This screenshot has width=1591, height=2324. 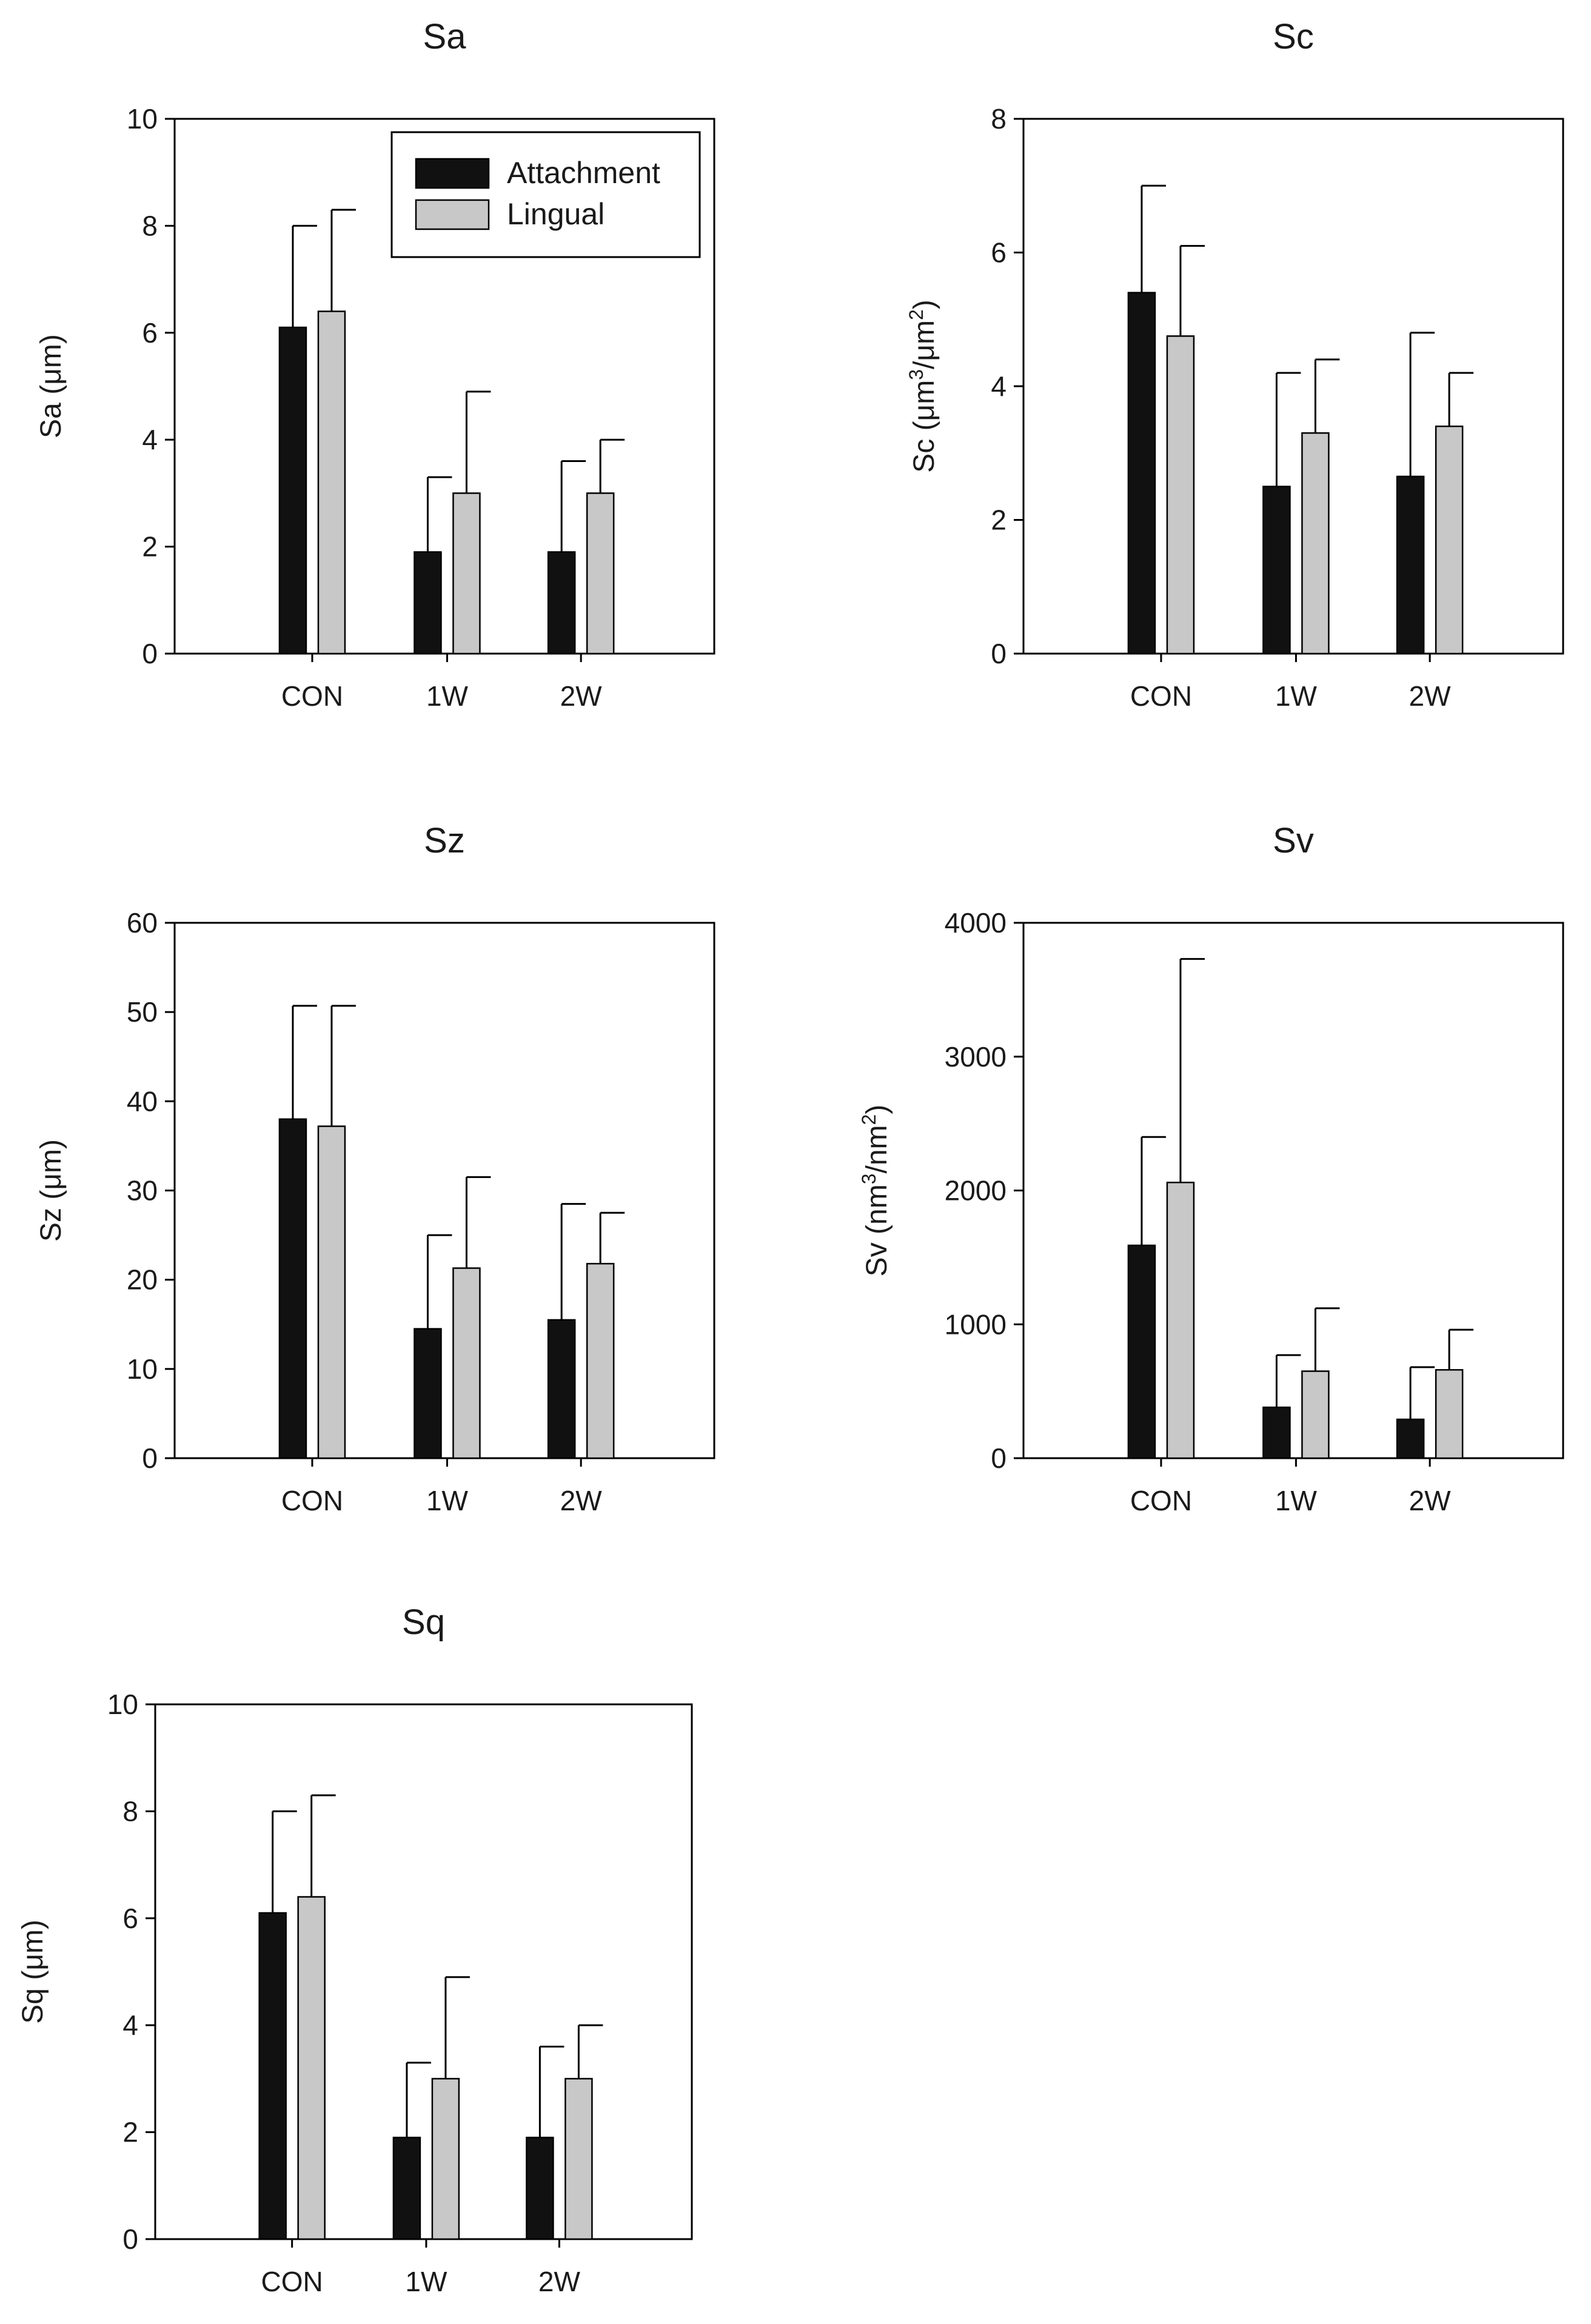 What do you see at coordinates (556, 214) in the screenshot?
I see `legend-label-lingual: Lingual` at bounding box center [556, 214].